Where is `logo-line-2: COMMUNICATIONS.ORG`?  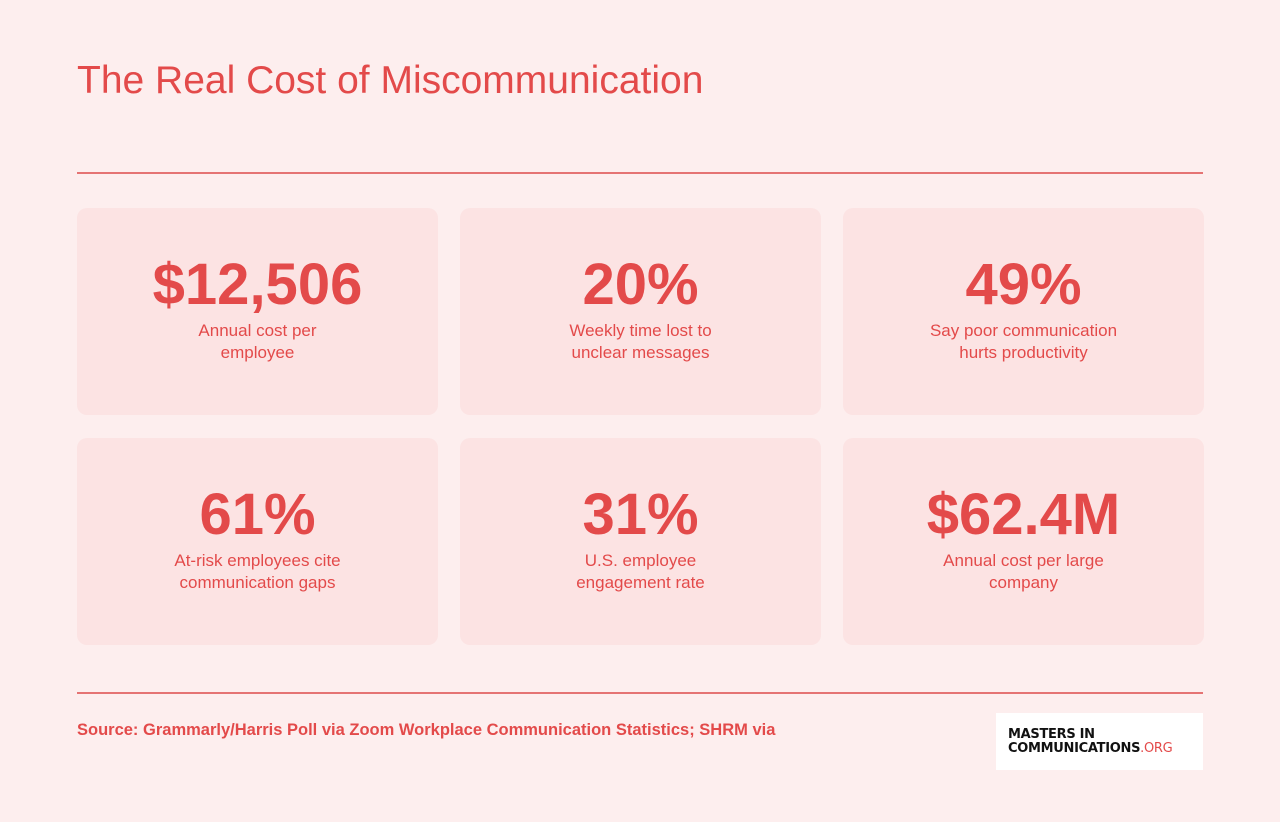
logo-line-2: COMMUNICATIONS.ORG is located at coordinates (1105, 748).